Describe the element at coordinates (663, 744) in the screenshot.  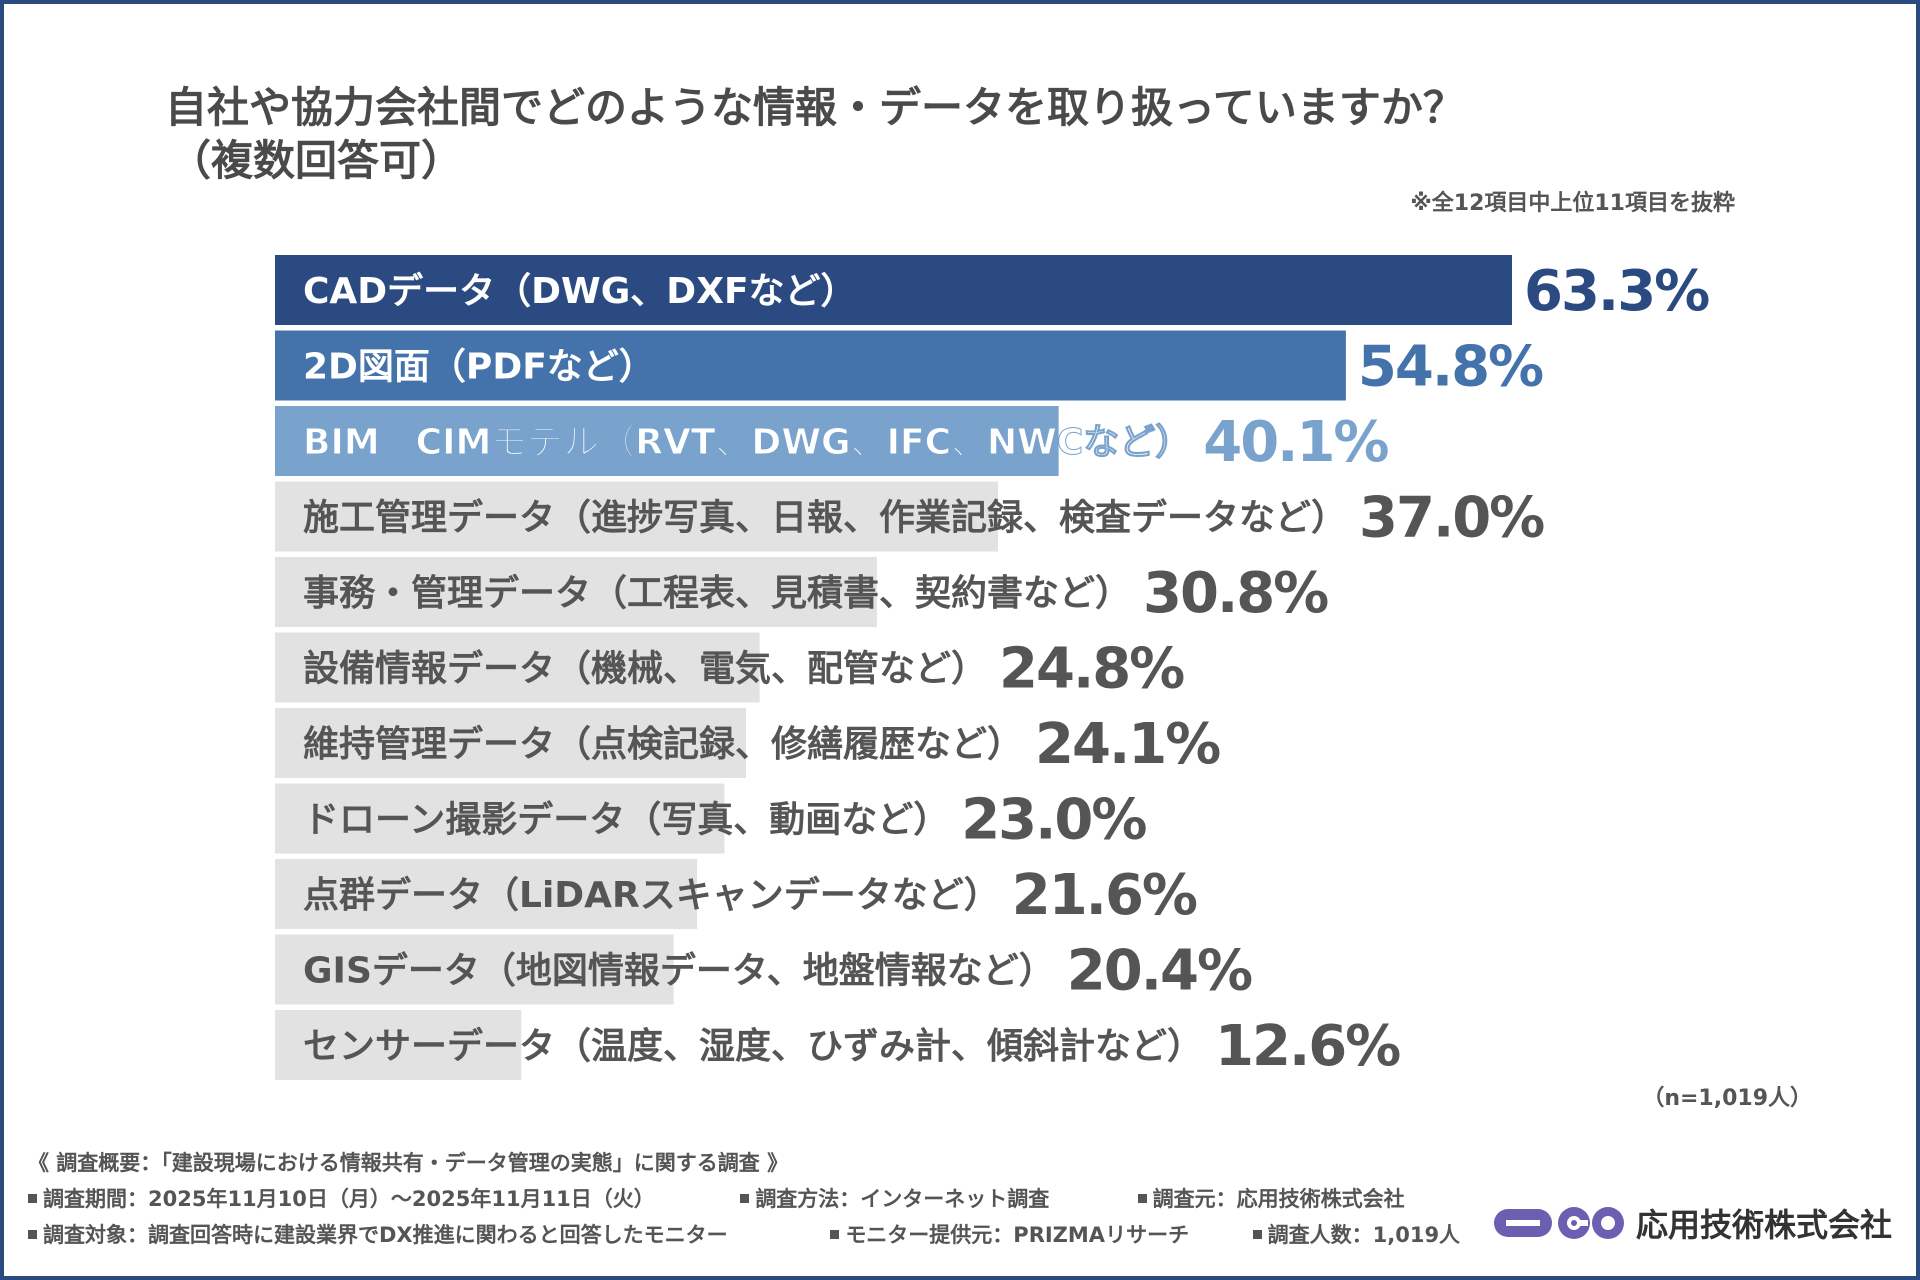
I see `bar-label-7: 維持管理データ（点検記録、修繕履歴など）` at that location.